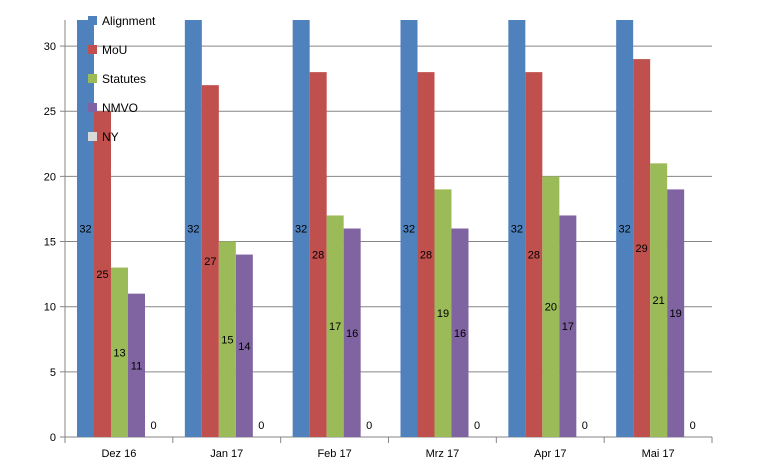  What do you see at coordinates (53, 373) in the screenshot?
I see `y-tick-label: 5` at bounding box center [53, 373].